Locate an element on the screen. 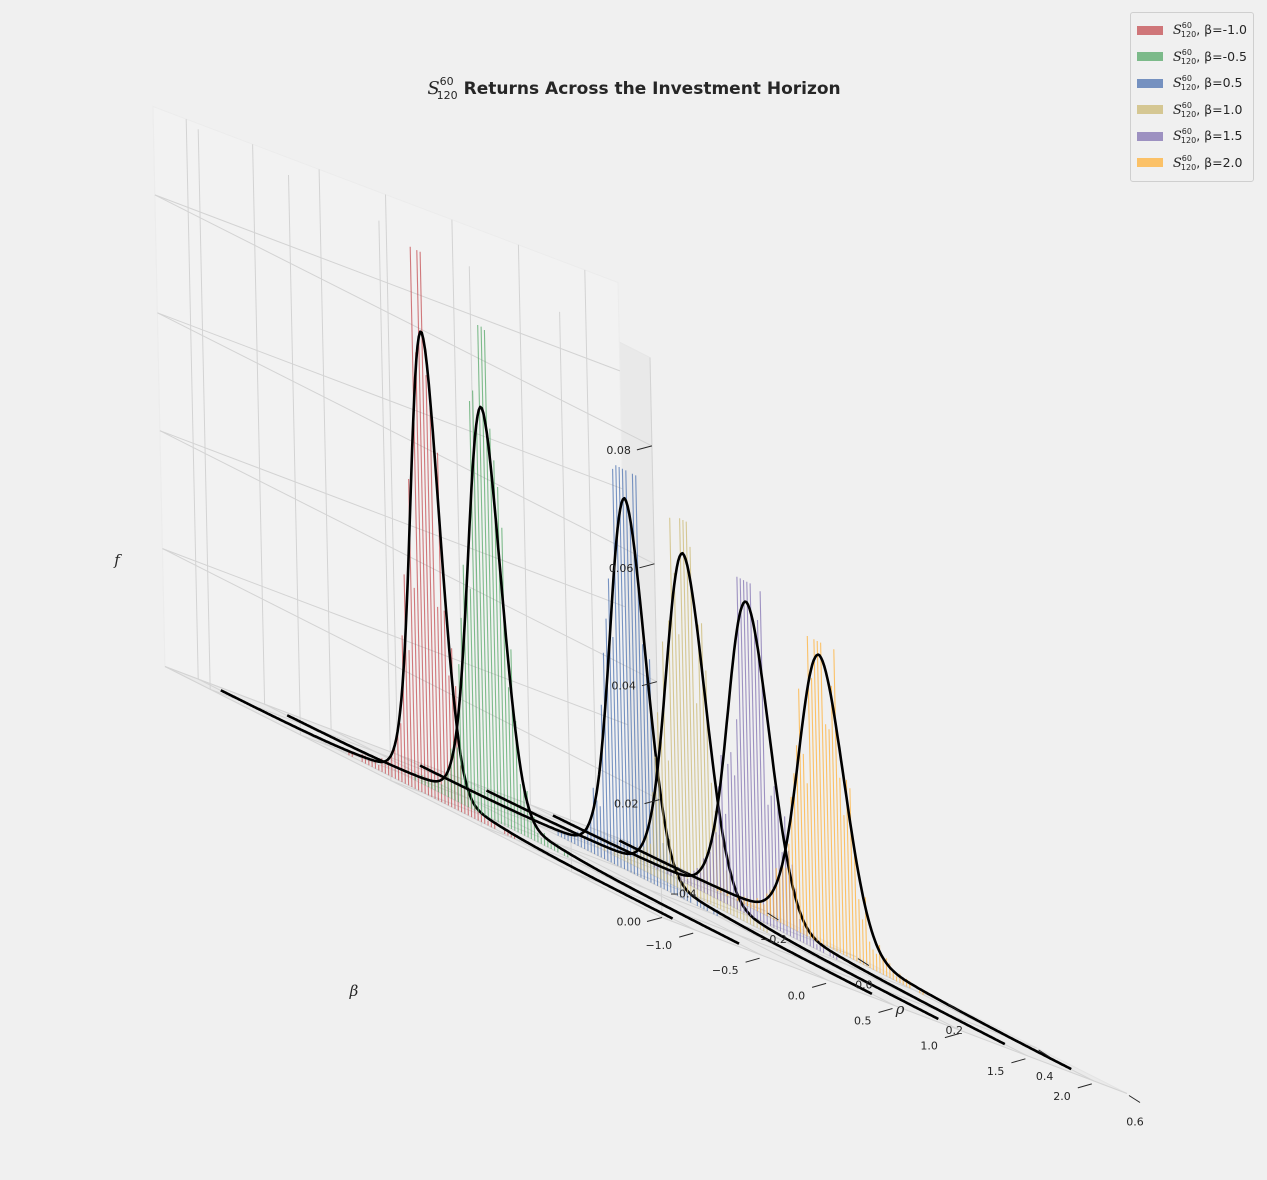  legend-item: S60120, β=-1.0 is located at coordinates (1191, 30).